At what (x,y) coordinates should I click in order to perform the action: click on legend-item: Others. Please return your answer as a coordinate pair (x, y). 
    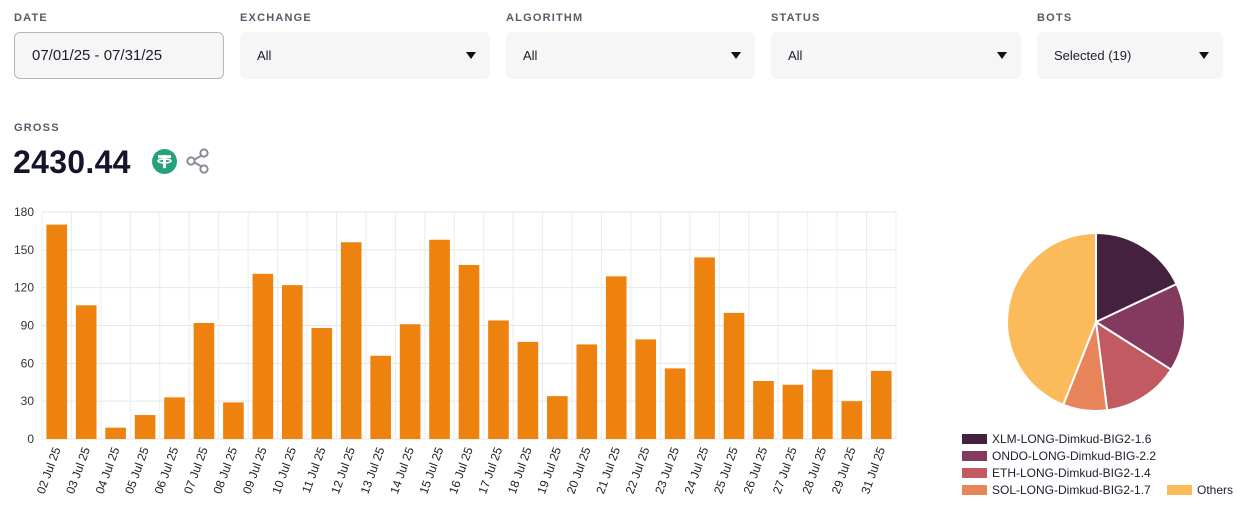
    Looking at the image, I should click on (1200, 490).